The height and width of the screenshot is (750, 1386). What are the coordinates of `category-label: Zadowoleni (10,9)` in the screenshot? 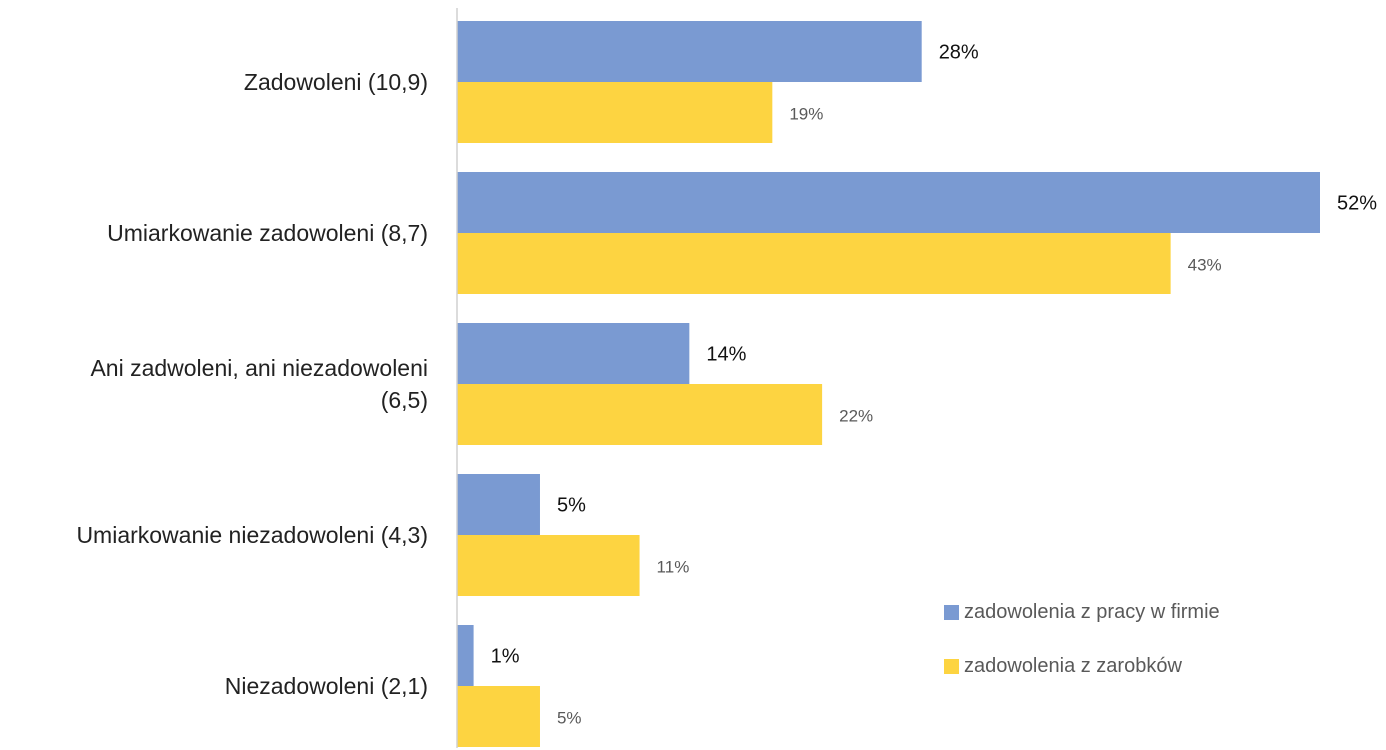 It's located at (336, 82).